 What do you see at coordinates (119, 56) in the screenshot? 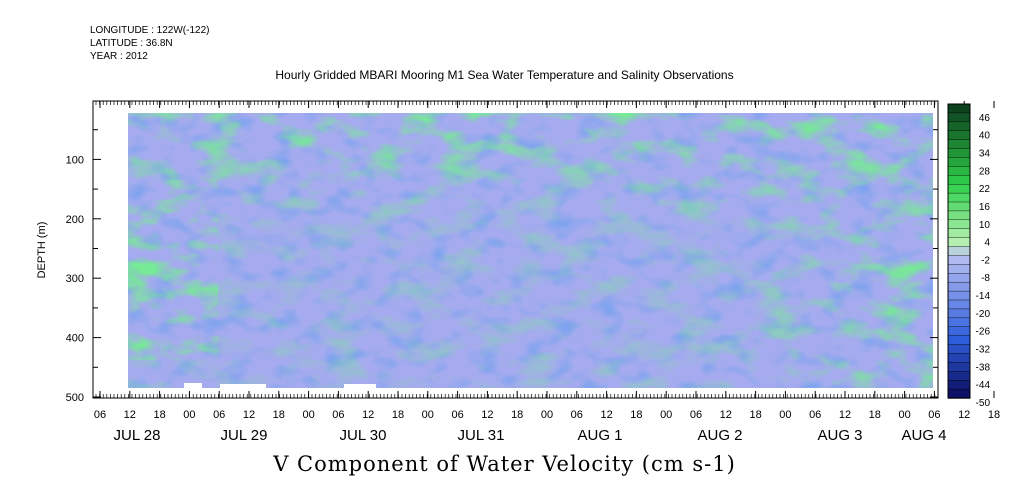
I see `year-label: YEAR : 2012` at bounding box center [119, 56].